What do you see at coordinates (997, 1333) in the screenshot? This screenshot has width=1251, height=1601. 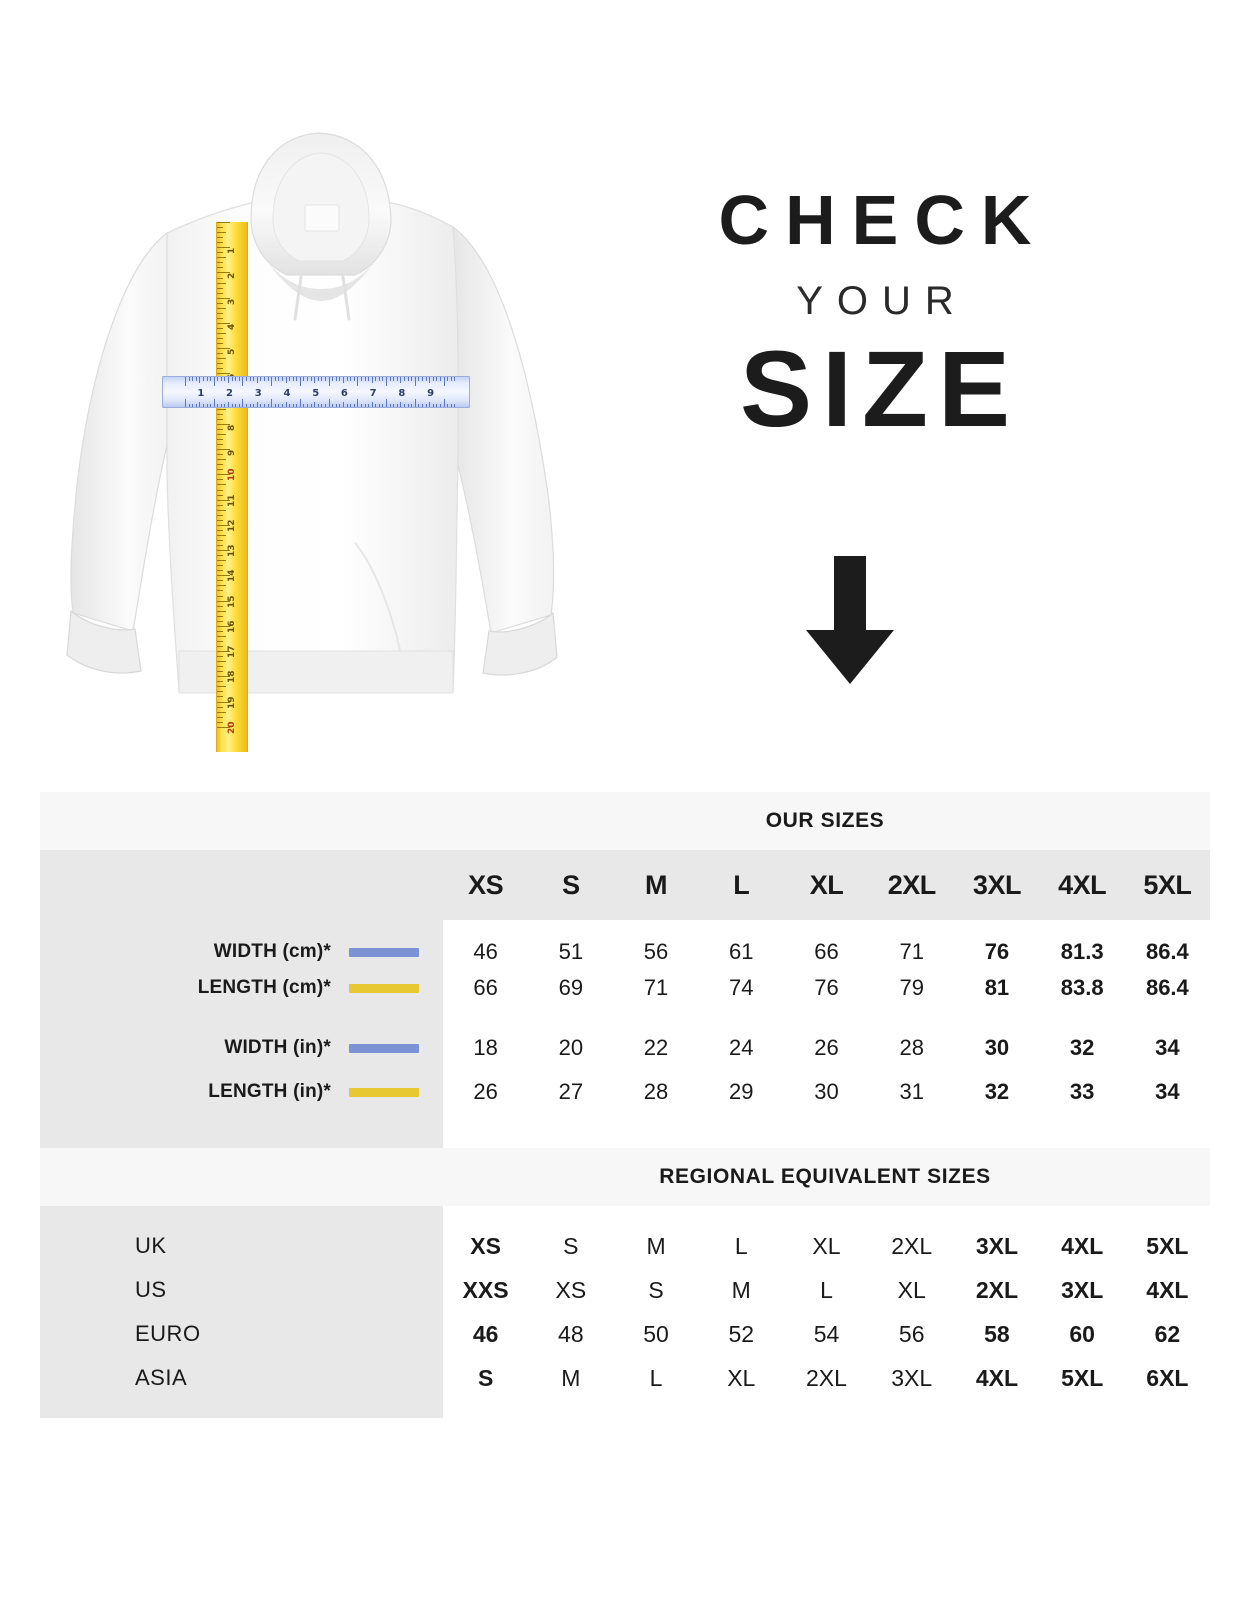 I see `regional-cell: 58` at bounding box center [997, 1333].